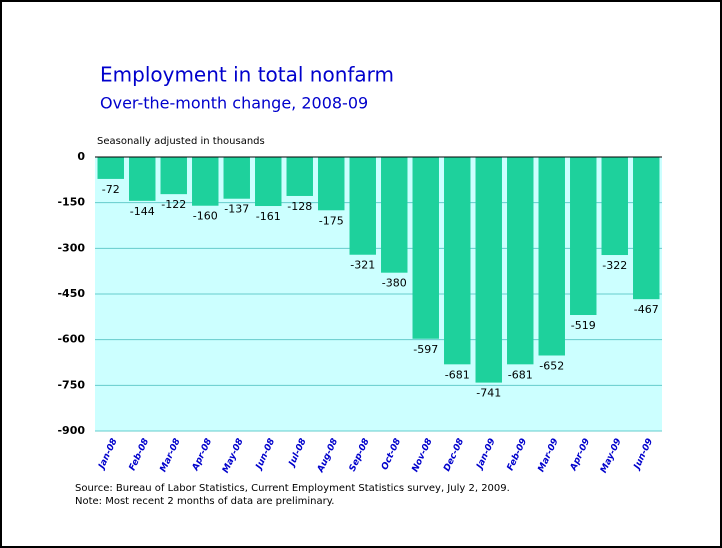 This screenshot has height=548, width=722. What do you see at coordinates (394, 283) in the screenshot?
I see `data-label: -380` at bounding box center [394, 283].